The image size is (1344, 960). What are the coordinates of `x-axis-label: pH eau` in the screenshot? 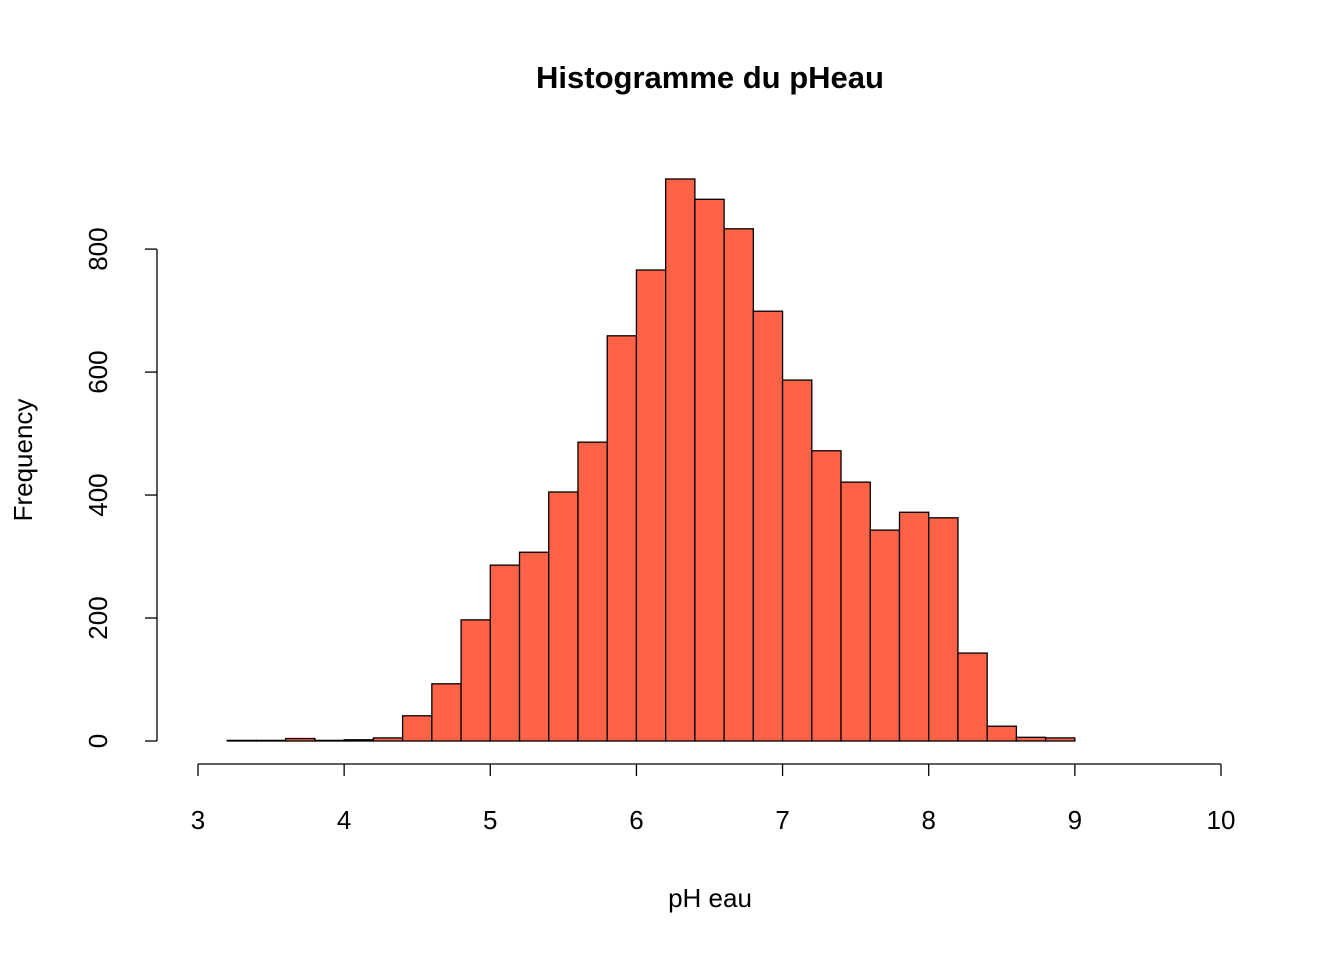 It's located at (710, 898).